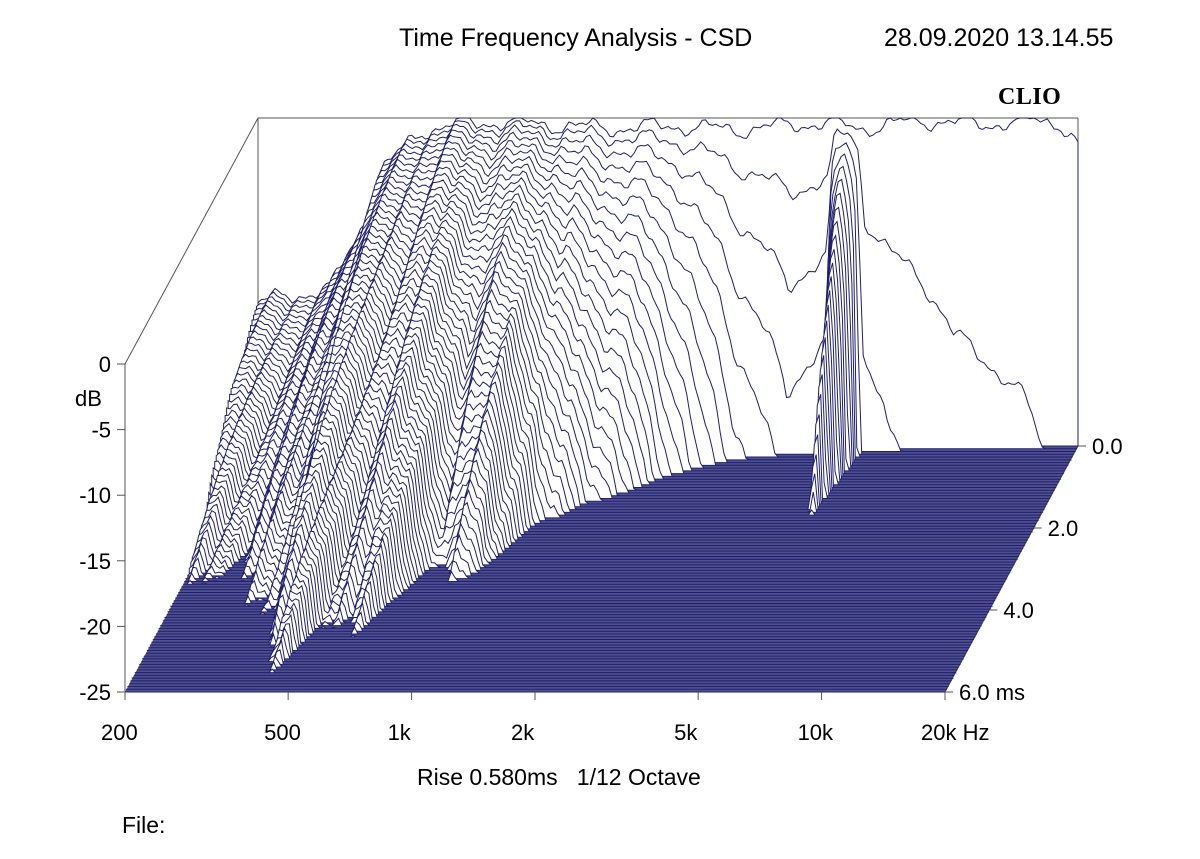  What do you see at coordinates (400, 732) in the screenshot?
I see `x-tick-label: 1k` at bounding box center [400, 732].